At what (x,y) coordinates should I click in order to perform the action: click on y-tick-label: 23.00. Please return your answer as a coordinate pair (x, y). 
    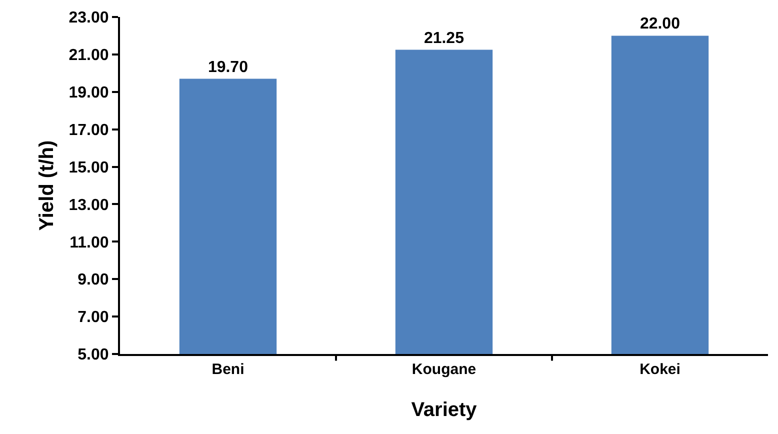
    Looking at the image, I should click on (88, 18).